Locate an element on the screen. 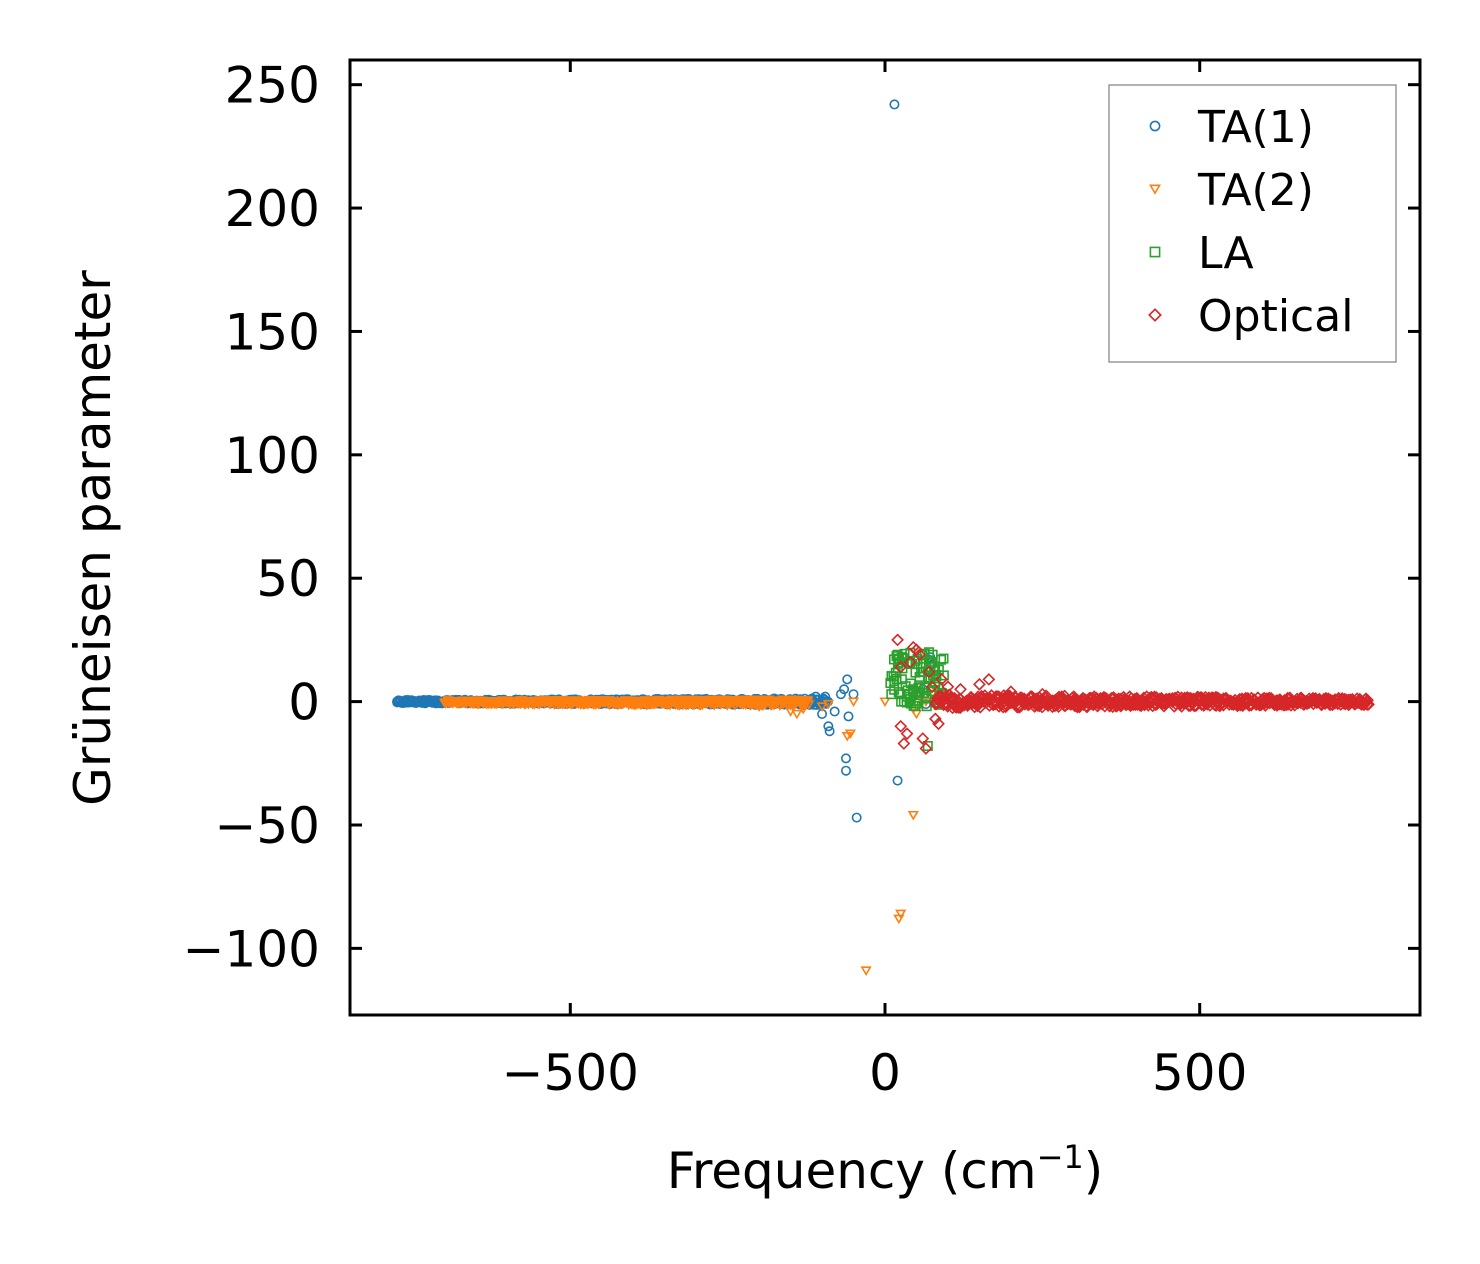 The width and height of the screenshot is (1480, 1264). y-tick-label: 250 is located at coordinates (272, 86).